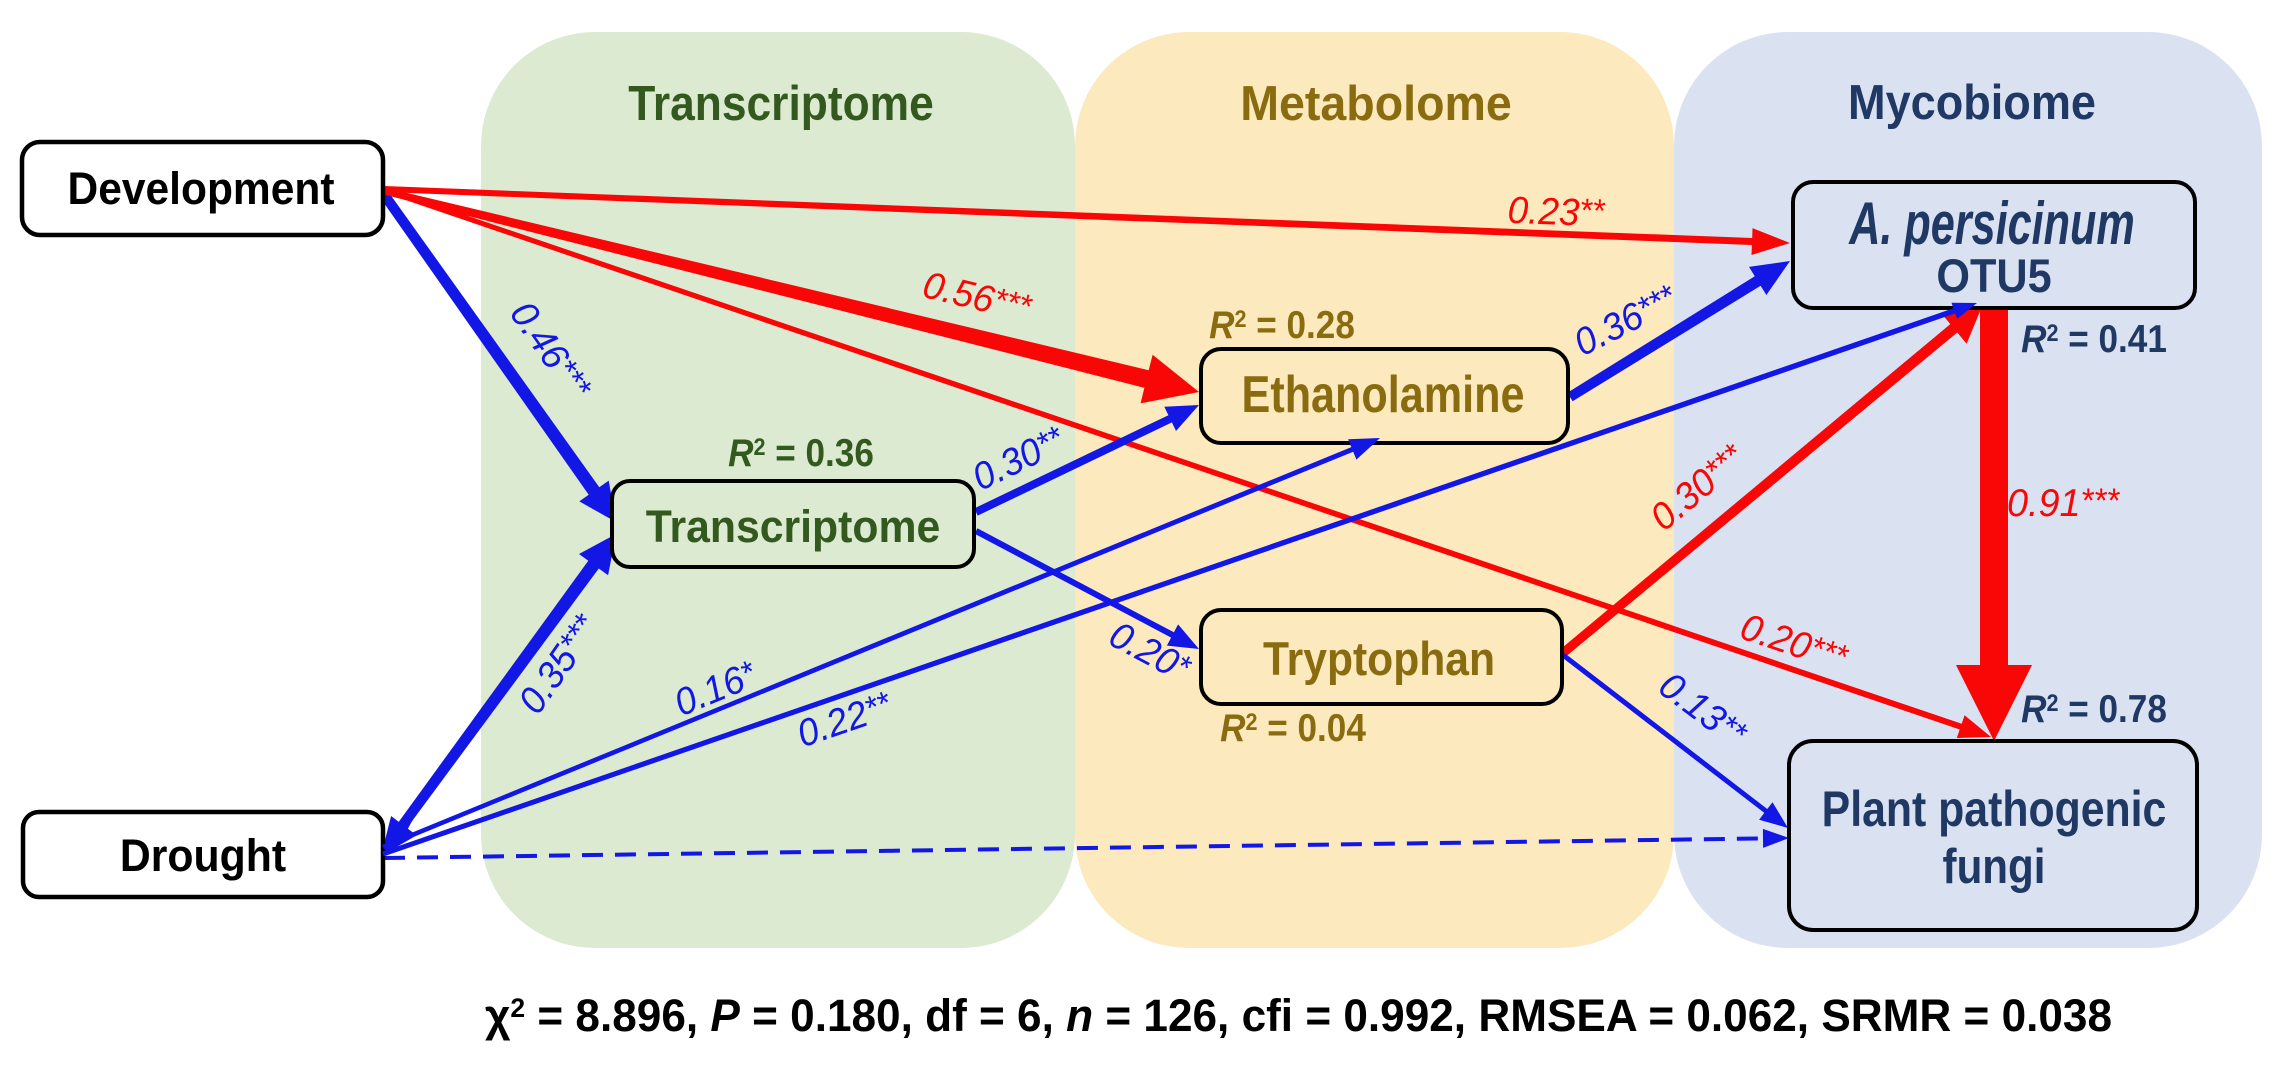  I want to click on svg-text: Metabolome, so click(1376, 104).